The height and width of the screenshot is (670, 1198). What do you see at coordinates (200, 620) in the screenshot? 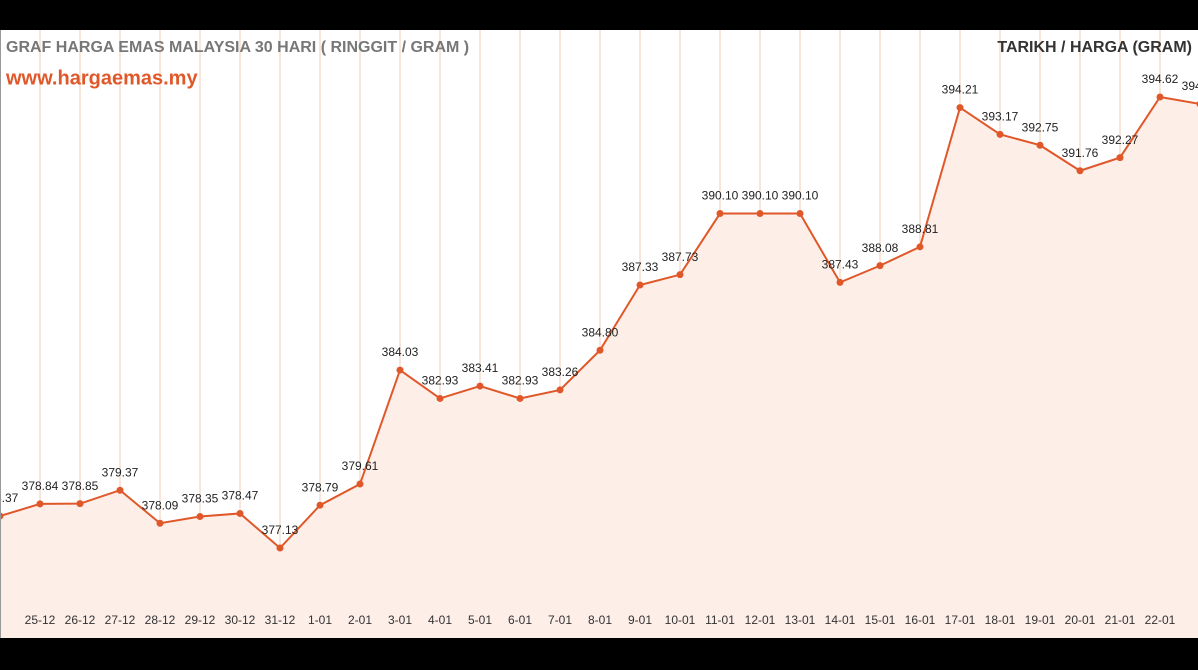
I see `x-tick-label: 29-12` at bounding box center [200, 620].